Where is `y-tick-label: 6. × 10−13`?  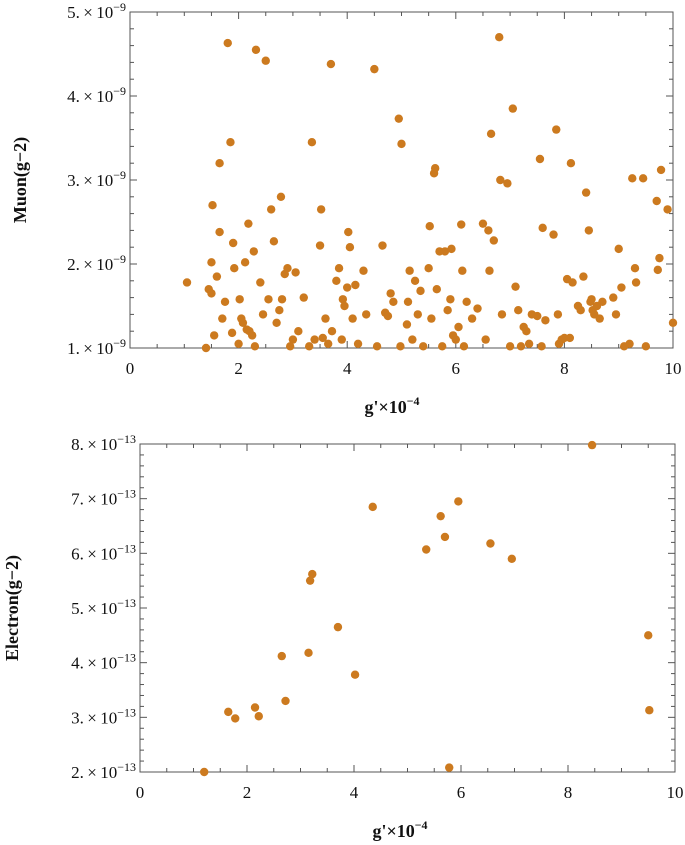 y-tick-label: 6. × 10−13 is located at coordinates (103, 552).